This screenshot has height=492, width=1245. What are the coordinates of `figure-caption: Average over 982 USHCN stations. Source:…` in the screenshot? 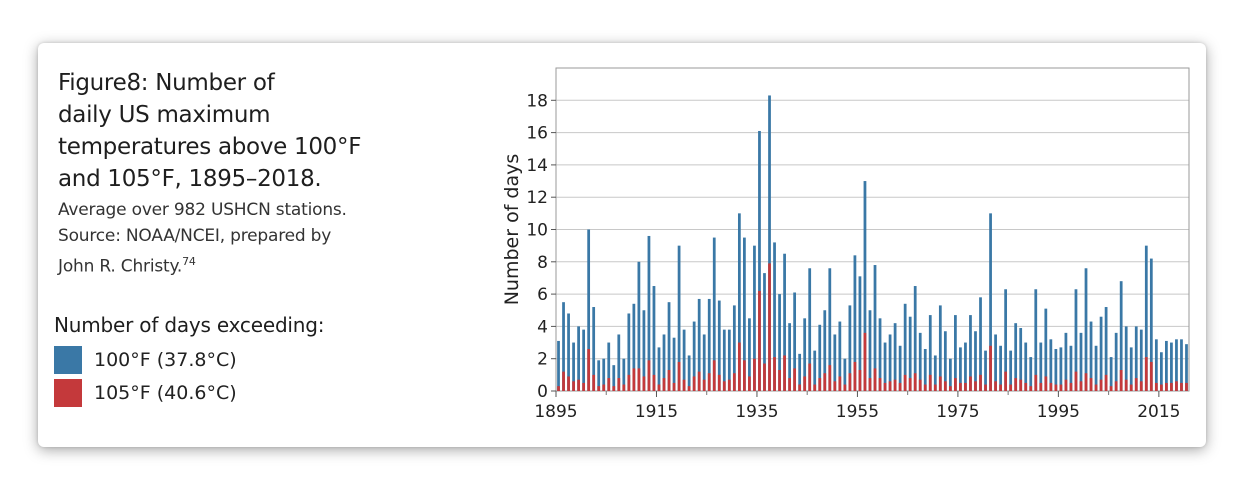 It's located at (228, 238).